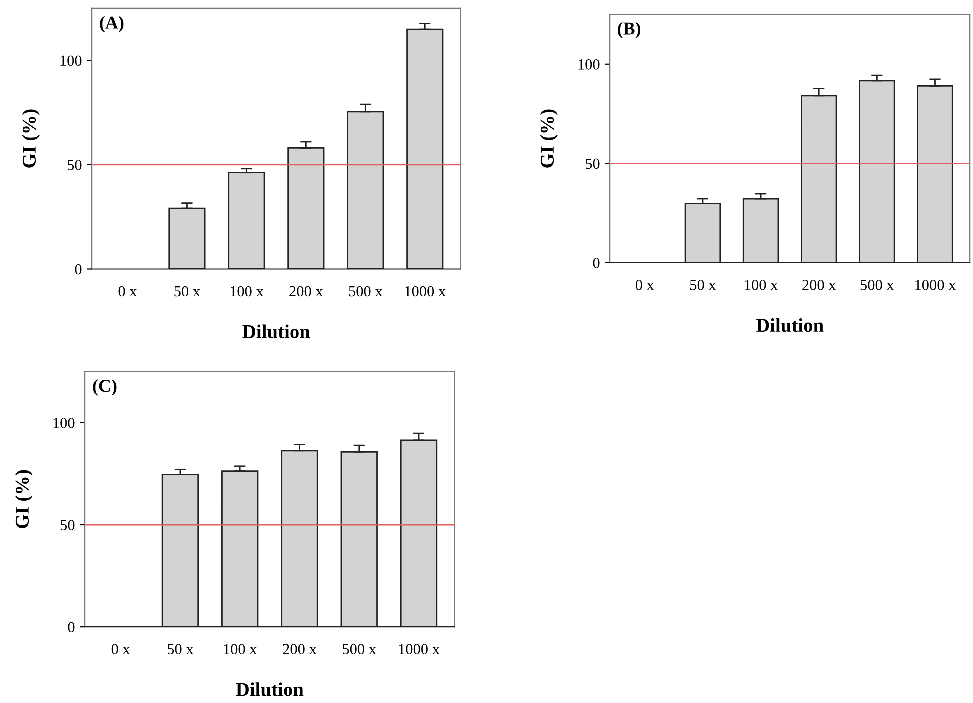 The height and width of the screenshot is (703, 973). I want to click on annotation: (A), so click(112, 24).